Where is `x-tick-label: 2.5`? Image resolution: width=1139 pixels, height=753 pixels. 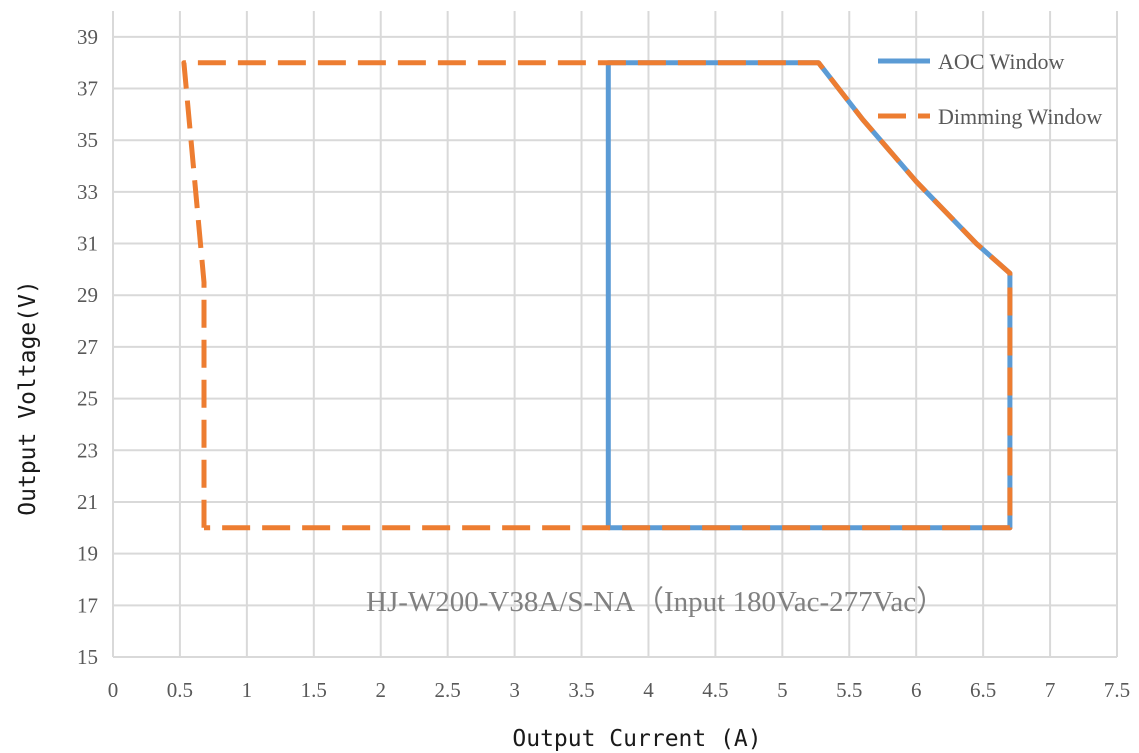 x-tick-label: 2.5 is located at coordinates (448, 690).